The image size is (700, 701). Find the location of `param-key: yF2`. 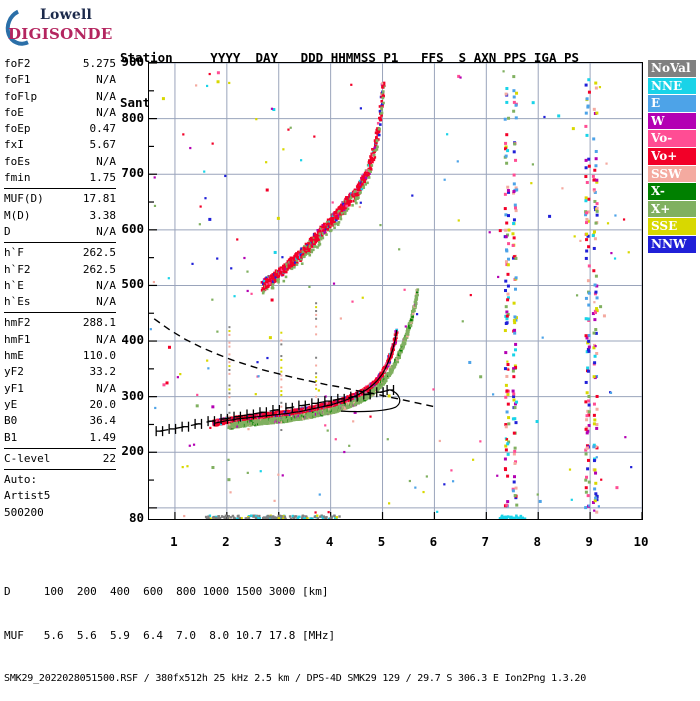

param-key: yF2 is located at coordinates (14, 372).